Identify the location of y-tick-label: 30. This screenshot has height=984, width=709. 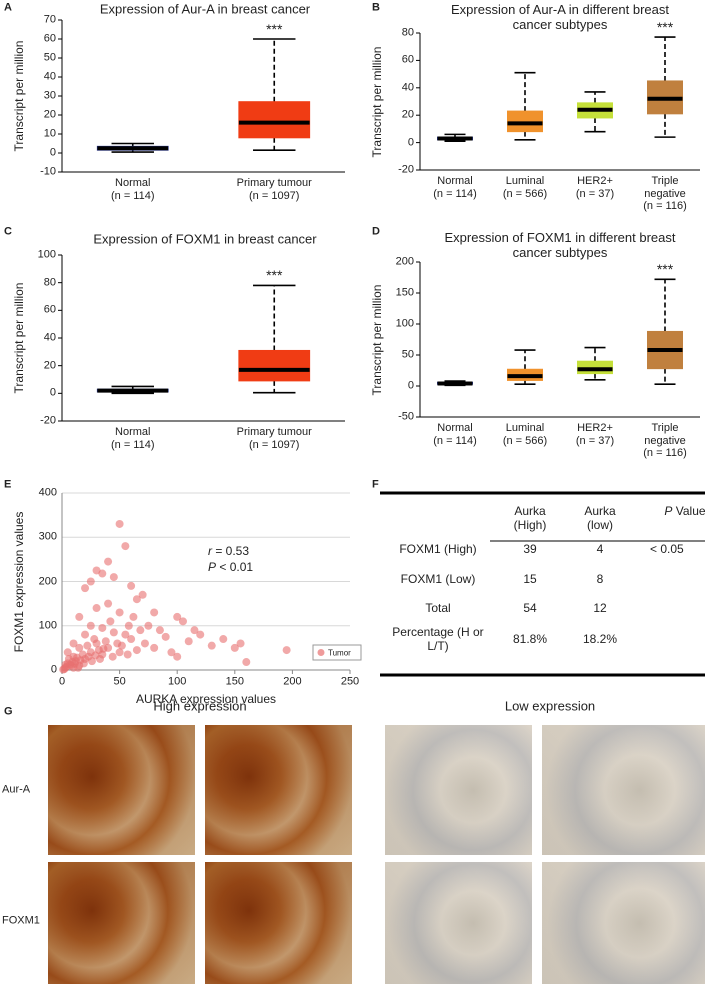
(49, 95).